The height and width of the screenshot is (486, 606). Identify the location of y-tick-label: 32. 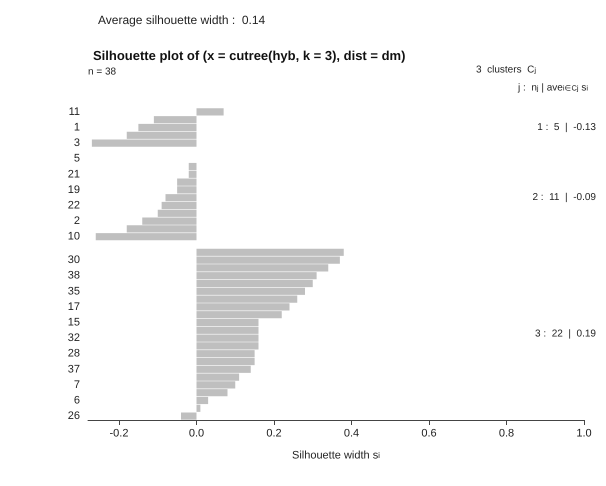
(74, 338).